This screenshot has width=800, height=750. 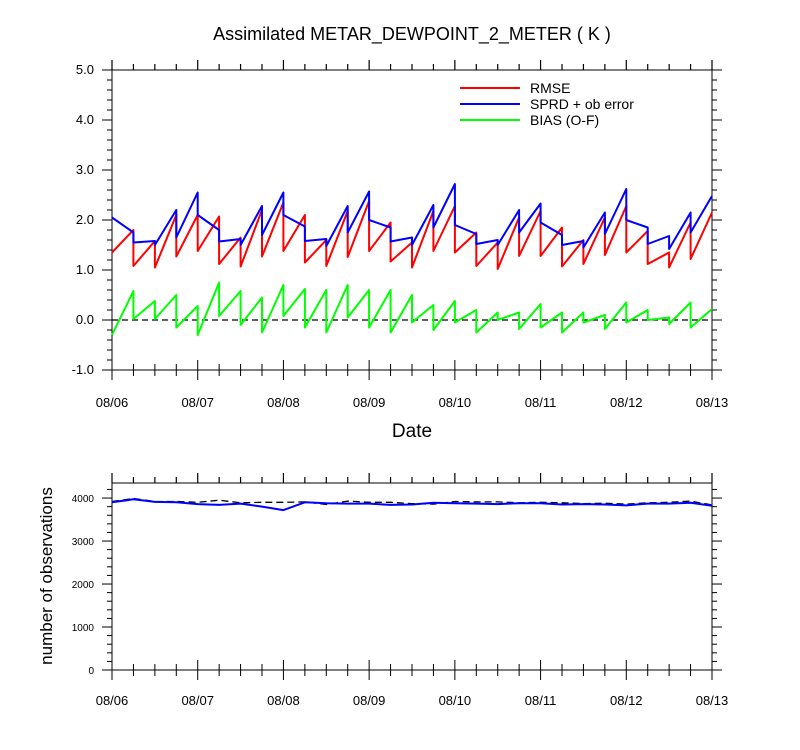 I want to click on top-y-tick-label: 3.0, so click(x=85, y=169).